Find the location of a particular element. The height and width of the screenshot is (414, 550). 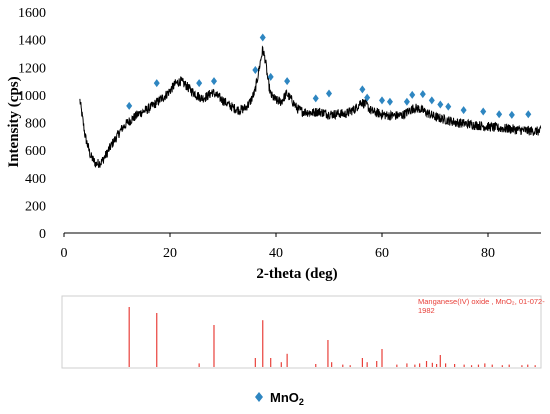

legend-label: MnO2 is located at coordinates (287, 398).